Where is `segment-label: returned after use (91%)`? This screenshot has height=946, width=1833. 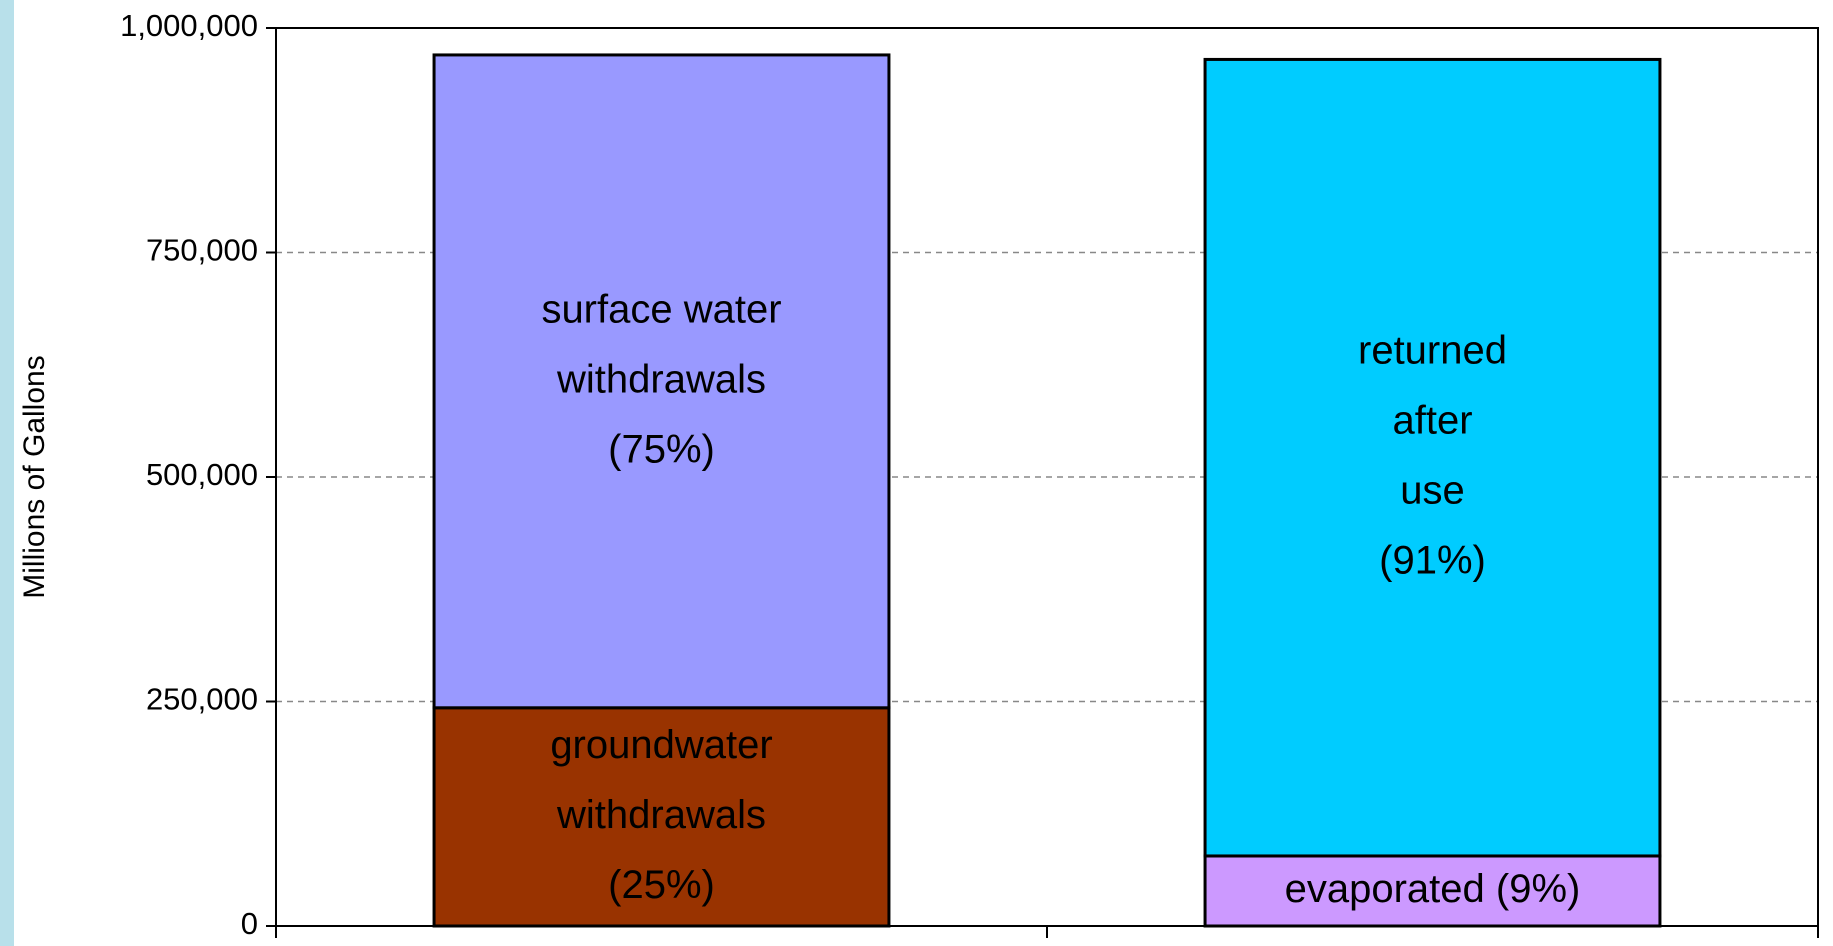
segment-label: returned after use (91%) is located at coordinates (1432, 455).